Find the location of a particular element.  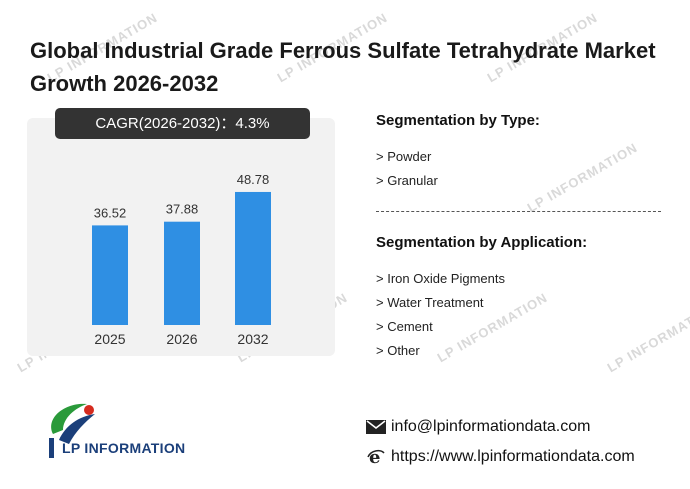

type-item-granular: > Granular is located at coordinates (407, 180).